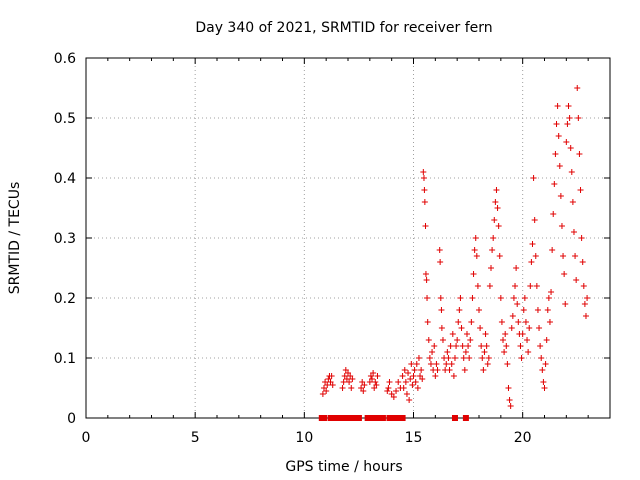 This screenshot has height=480, width=640. I want to click on x-tick-label: 5, so click(195, 438).